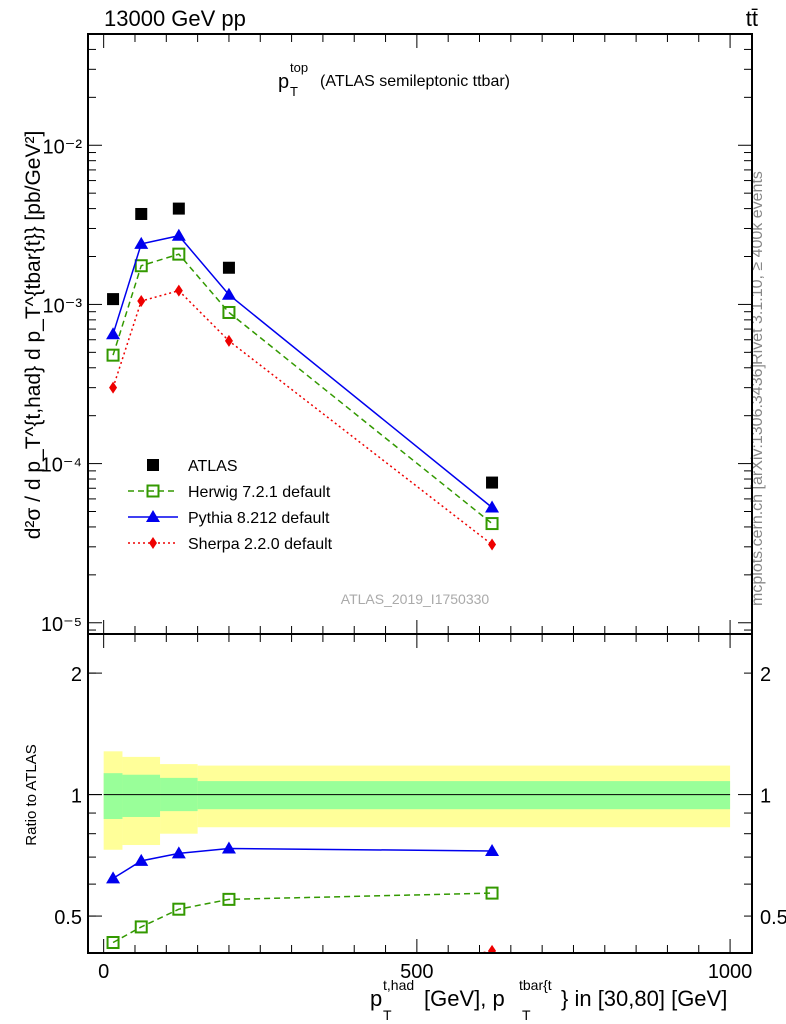 The height and width of the screenshot is (1024, 786). I want to click on y-tick-label: 10⁻², so click(63, 147).